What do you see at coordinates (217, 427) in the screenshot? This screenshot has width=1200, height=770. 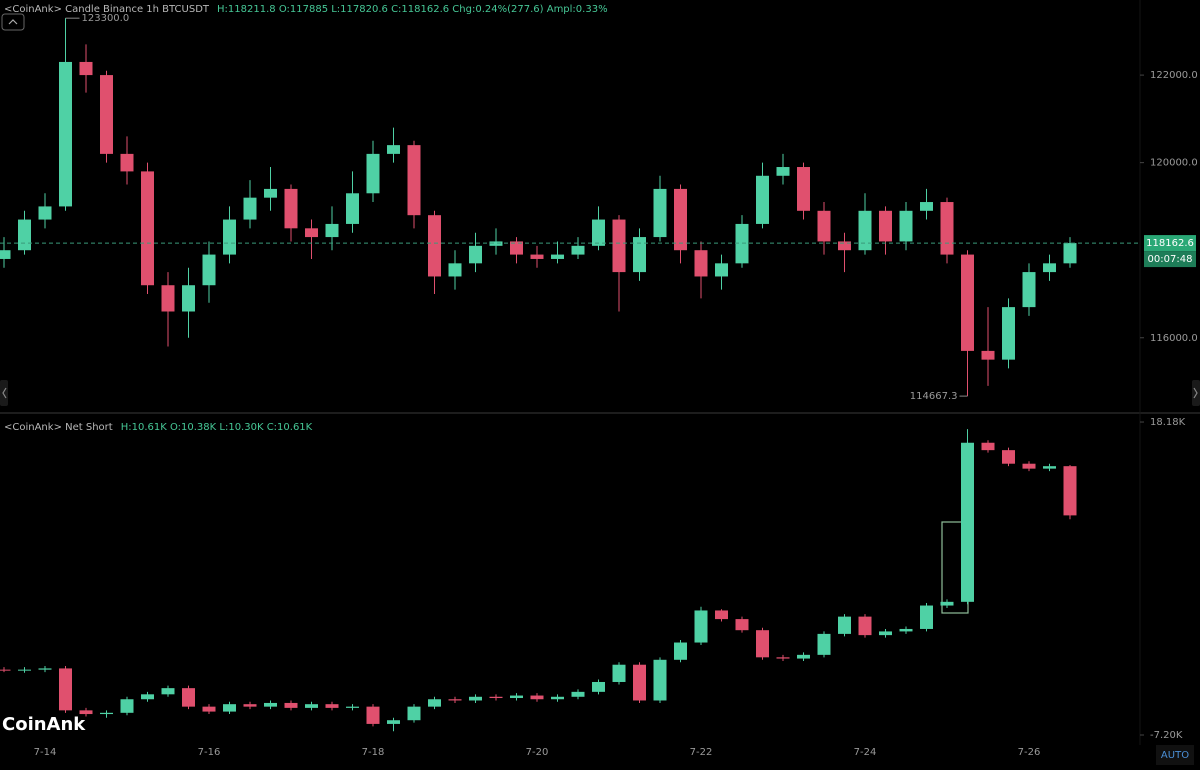 I see `panel-stats: H:10.61K O:10.38K L:10.30K C:10.61K` at bounding box center [217, 427].